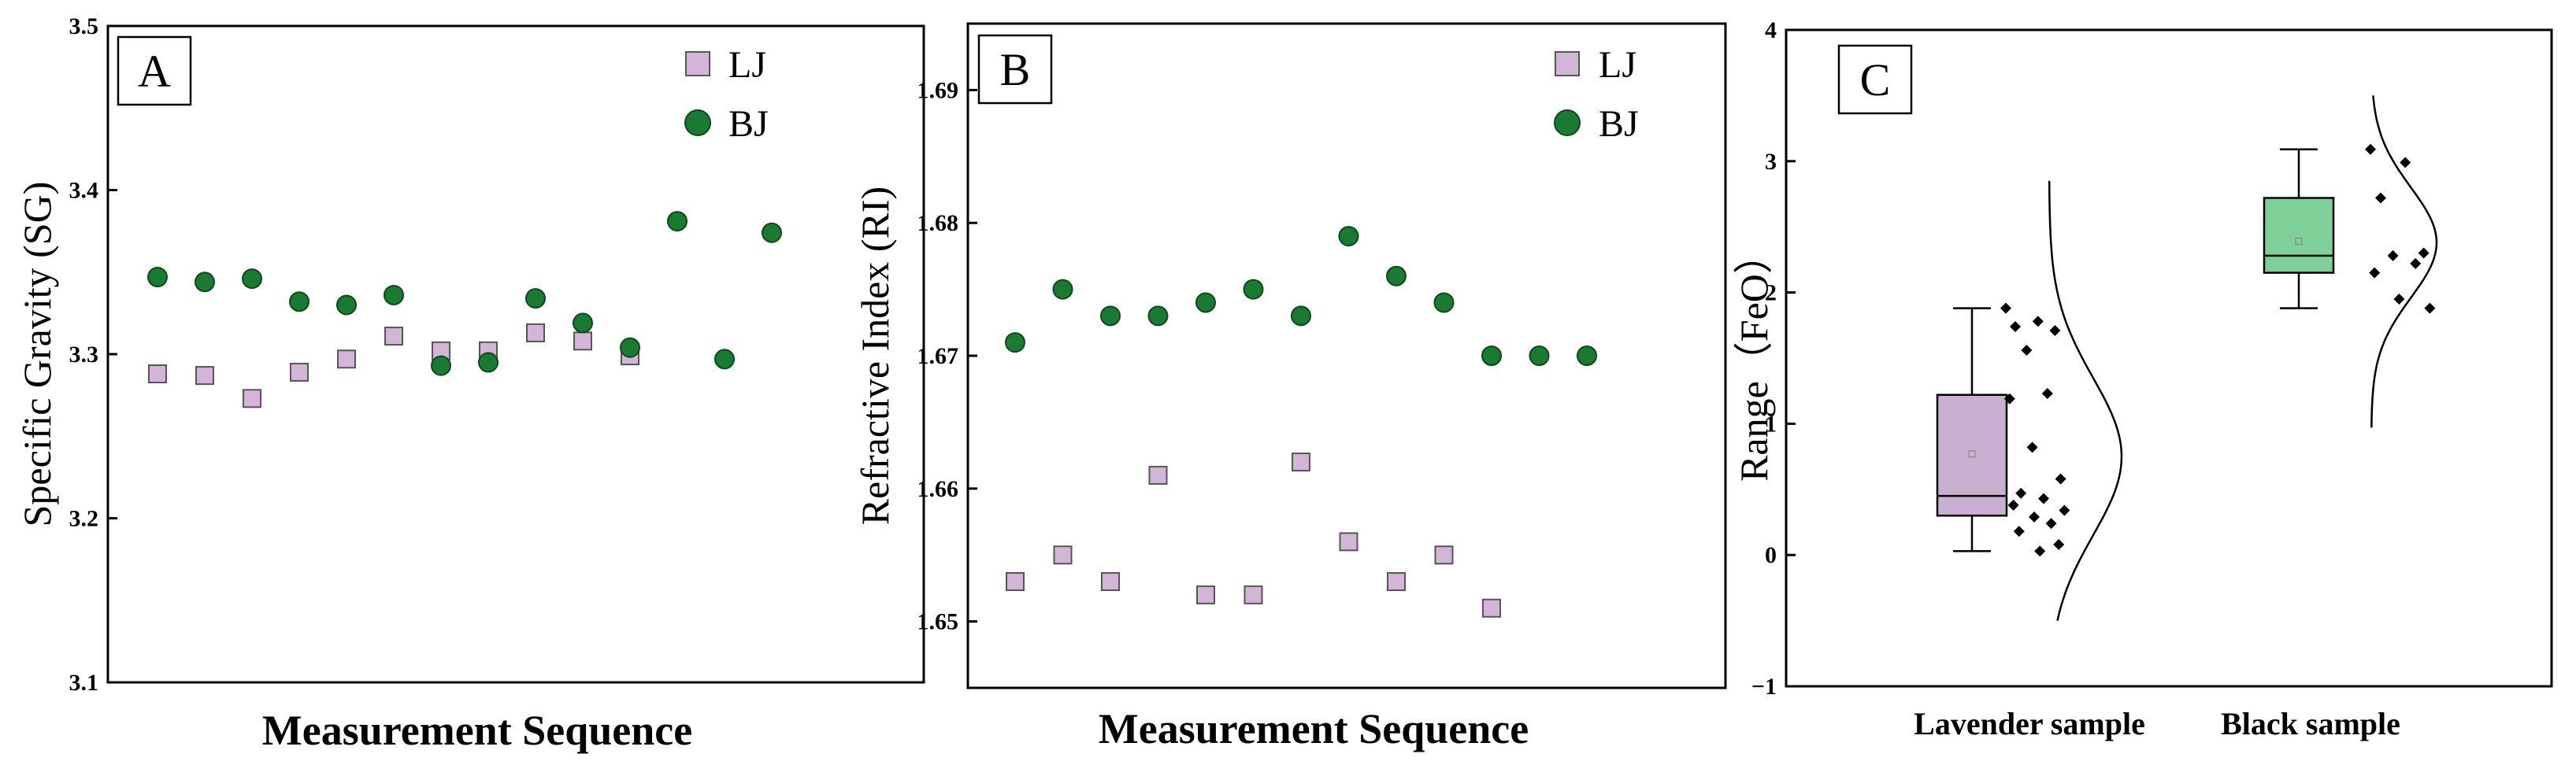 The height and width of the screenshot is (765, 2576). Describe the element at coordinates (1771, 555) in the screenshot. I see `y-tick-label: 0` at that location.